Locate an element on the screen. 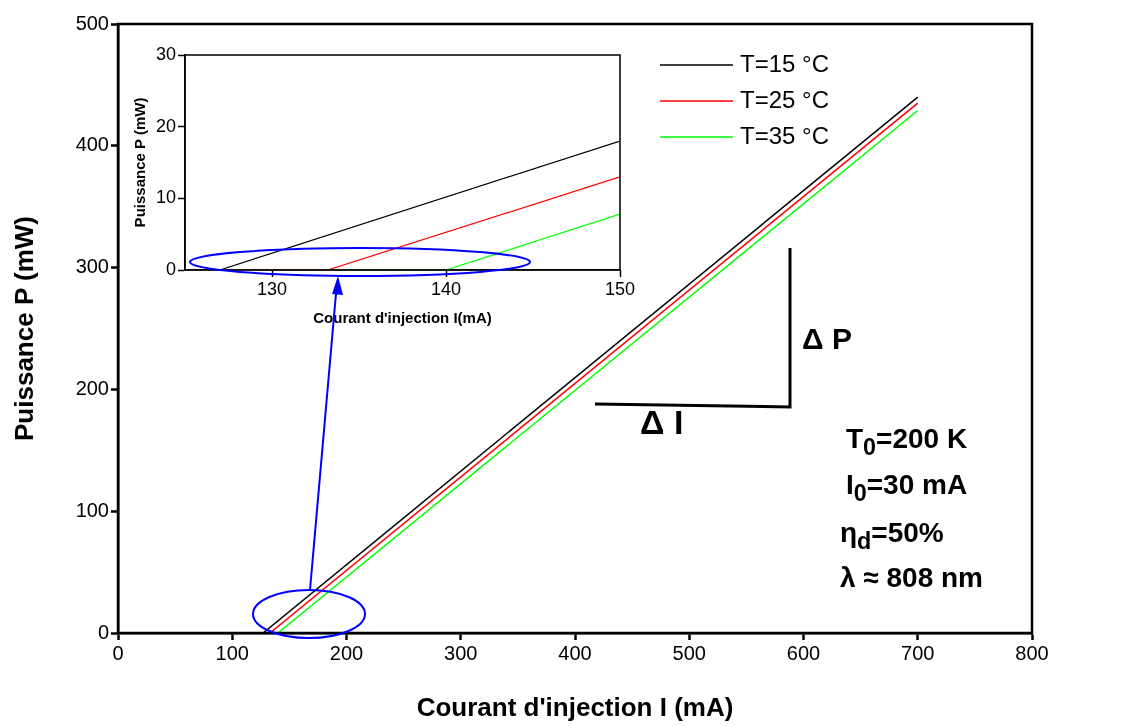 This screenshot has height=726, width=1125. x-tick-label: 300 is located at coordinates (461, 652).